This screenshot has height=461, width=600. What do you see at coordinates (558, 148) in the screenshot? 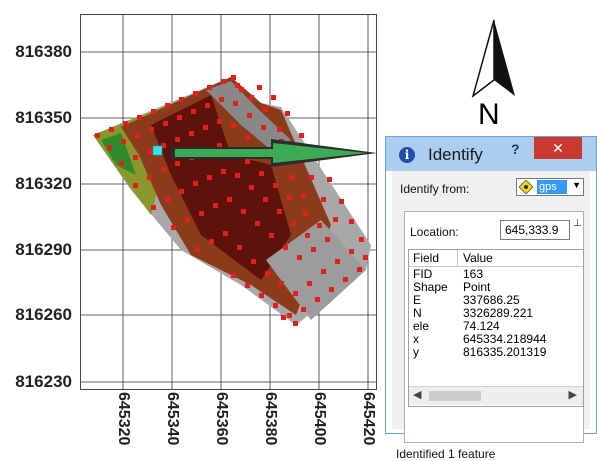
I see `close-button: ✕` at bounding box center [558, 148].